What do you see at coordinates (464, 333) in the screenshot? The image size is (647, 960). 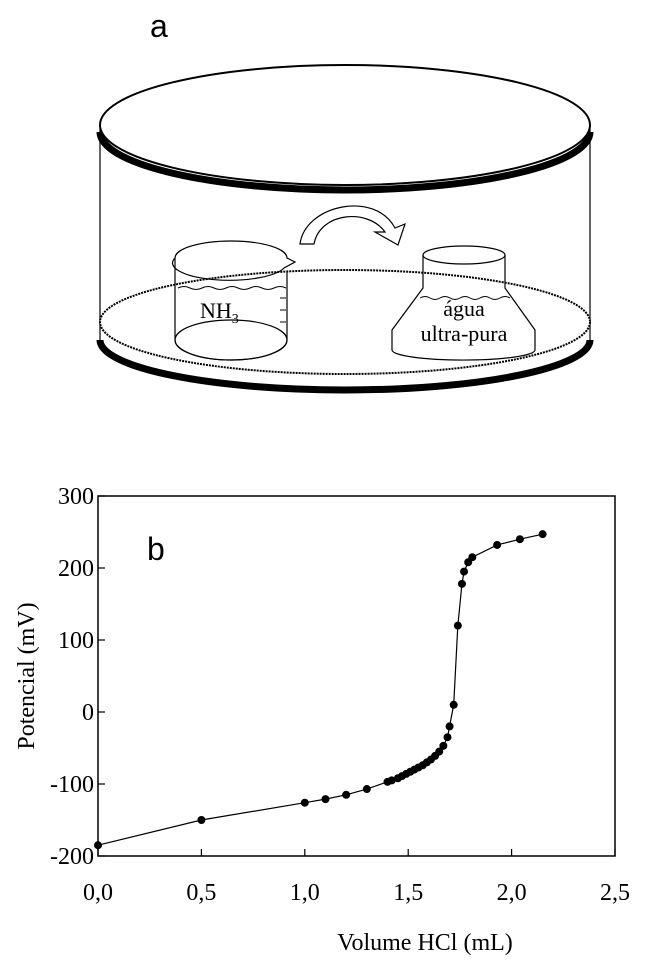 I see `flask-label: ultra-pura` at bounding box center [464, 333].